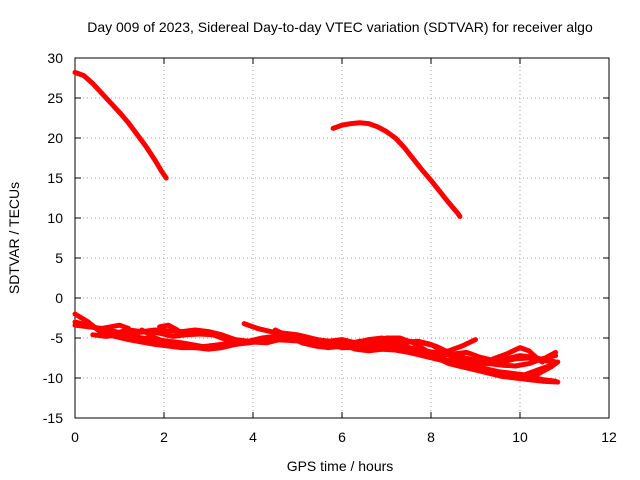 The width and height of the screenshot is (640, 480). I want to click on x-tick-label: 4, so click(253, 437).